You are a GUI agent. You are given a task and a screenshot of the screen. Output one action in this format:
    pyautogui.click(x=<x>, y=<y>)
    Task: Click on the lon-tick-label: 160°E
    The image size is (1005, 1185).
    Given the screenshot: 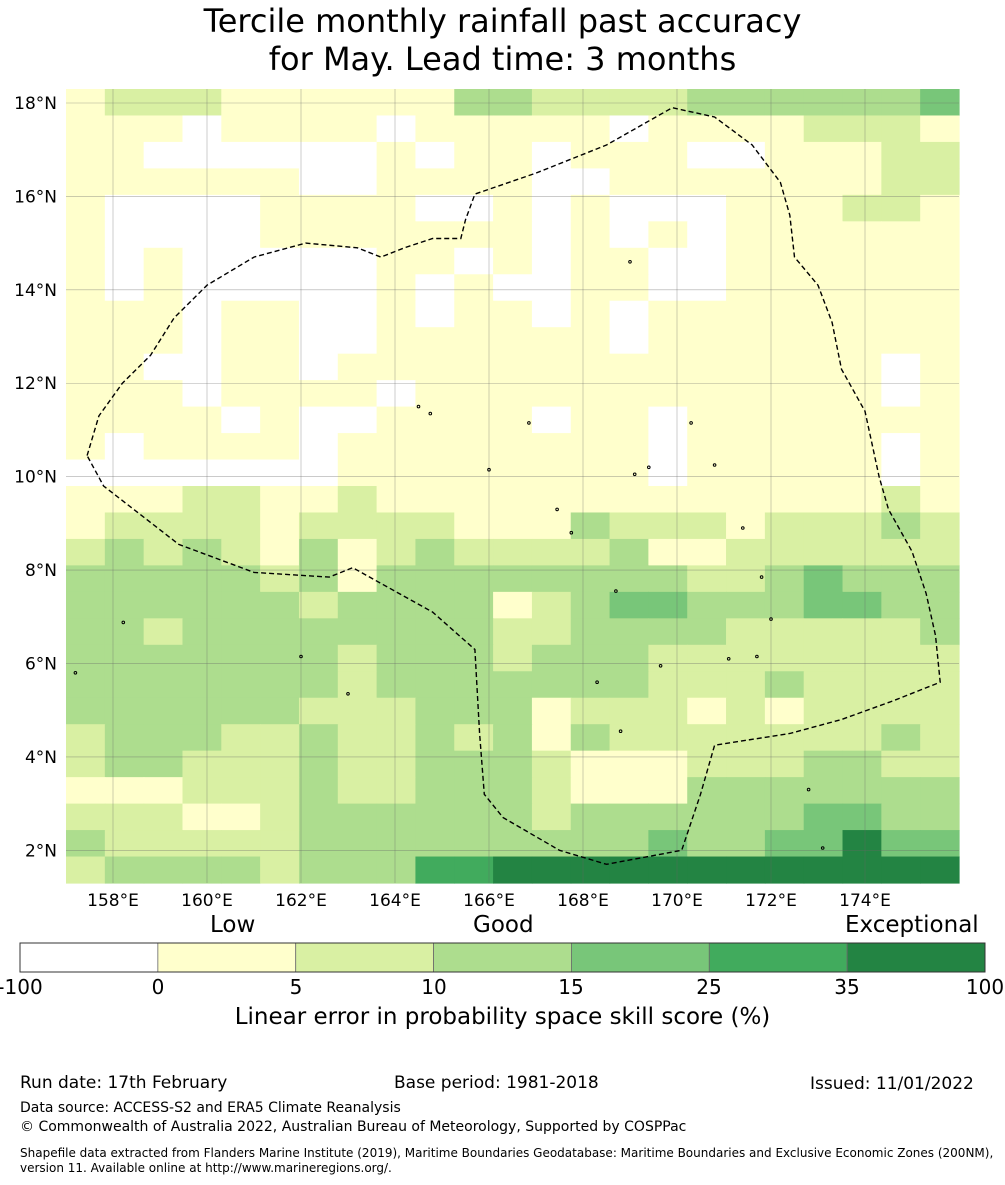 What is the action you would take?
    pyautogui.click(x=207, y=901)
    